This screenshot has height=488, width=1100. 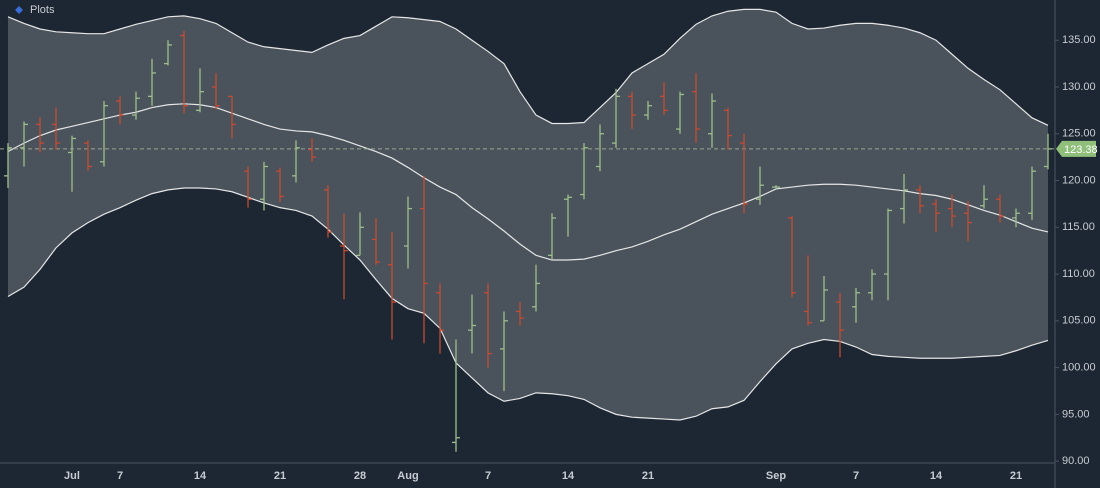 I want to click on x-tick-label: Jul, so click(x=72, y=476).